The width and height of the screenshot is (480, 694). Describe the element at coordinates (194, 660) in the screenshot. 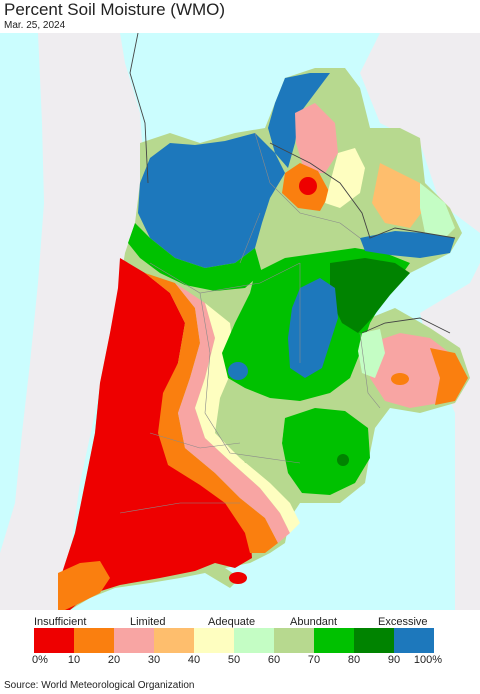

I see `legend-tick-label: 40` at that location.